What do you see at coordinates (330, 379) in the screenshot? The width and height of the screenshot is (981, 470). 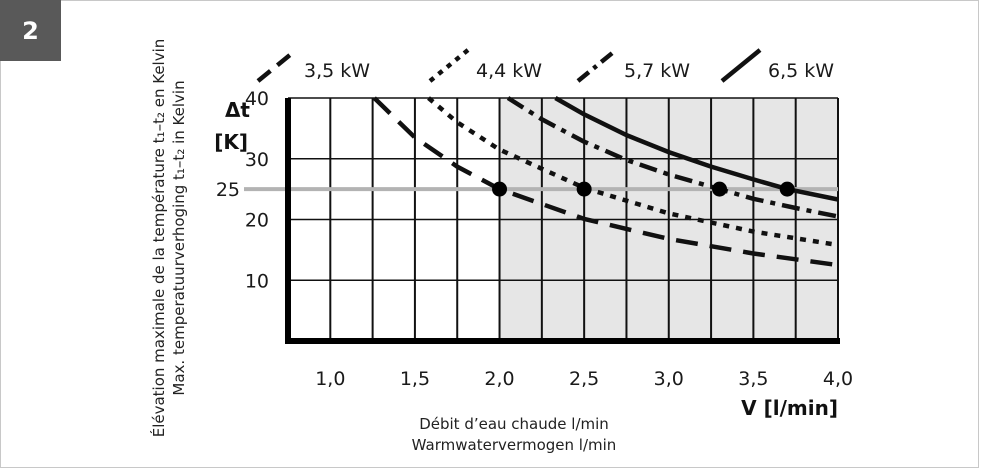 I see `x-tick-label: 1,0` at bounding box center [330, 379].